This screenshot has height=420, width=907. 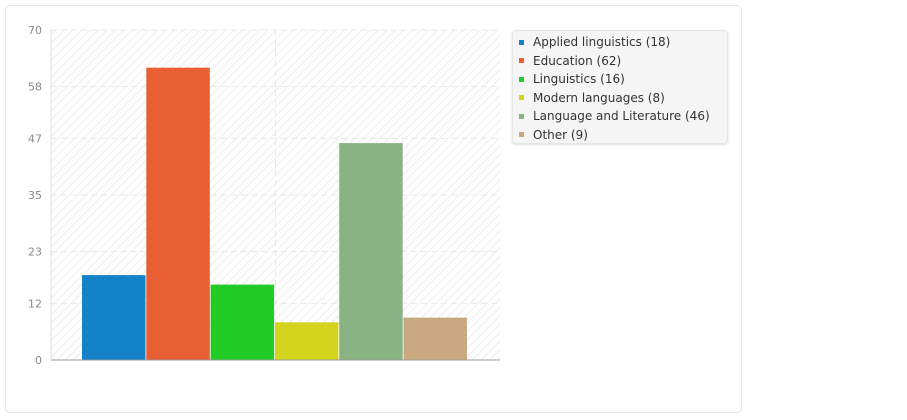 I want to click on y-tick-label: 35, so click(x=35, y=195).